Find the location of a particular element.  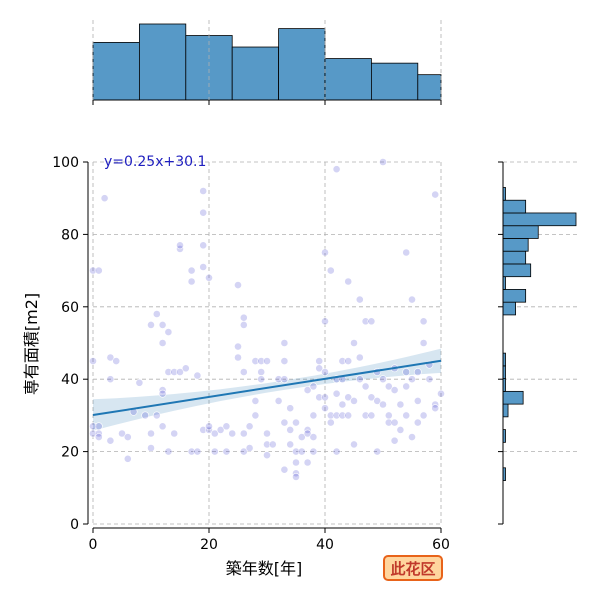

confidence-band is located at coordinates (267, 389).